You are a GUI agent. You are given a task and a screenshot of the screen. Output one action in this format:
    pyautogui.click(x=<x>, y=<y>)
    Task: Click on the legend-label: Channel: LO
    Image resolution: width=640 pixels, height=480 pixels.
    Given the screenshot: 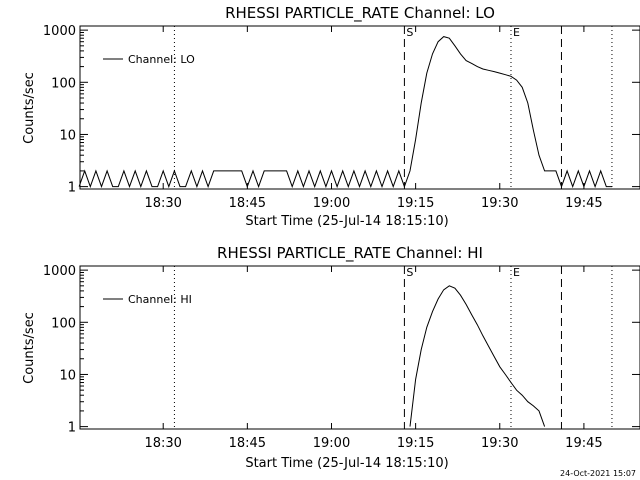 What is the action you would take?
    pyautogui.click(x=161, y=59)
    